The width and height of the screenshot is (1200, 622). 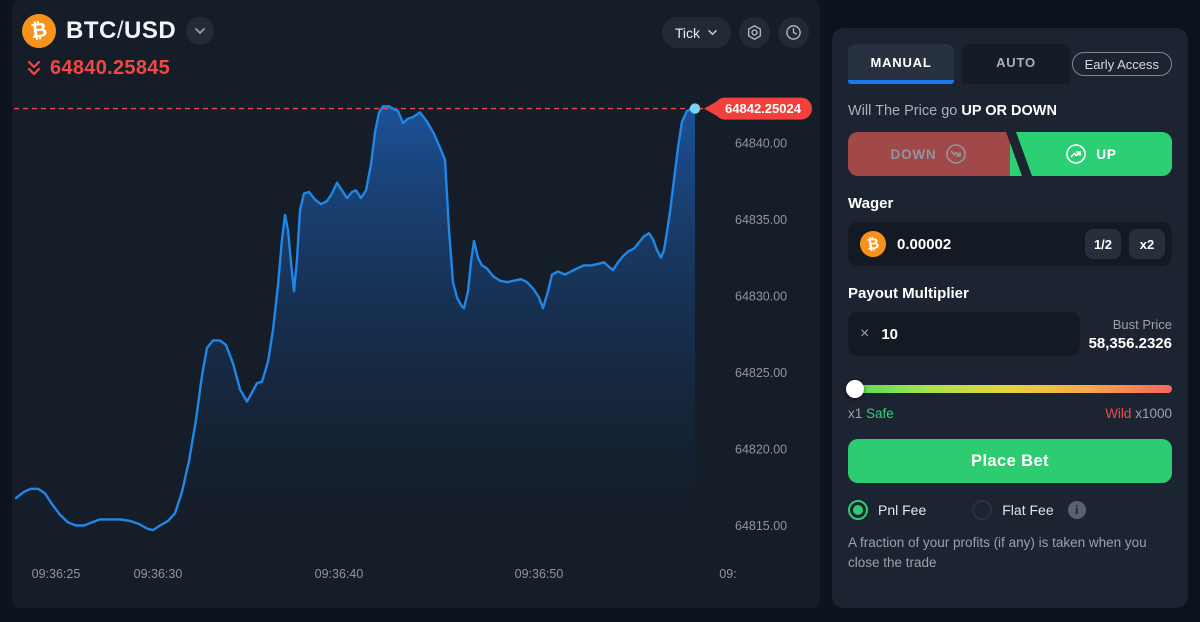 What do you see at coordinates (902, 510) in the screenshot?
I see `pnl-fee-label: Pnl Fee` at bounding box center [902, 510].